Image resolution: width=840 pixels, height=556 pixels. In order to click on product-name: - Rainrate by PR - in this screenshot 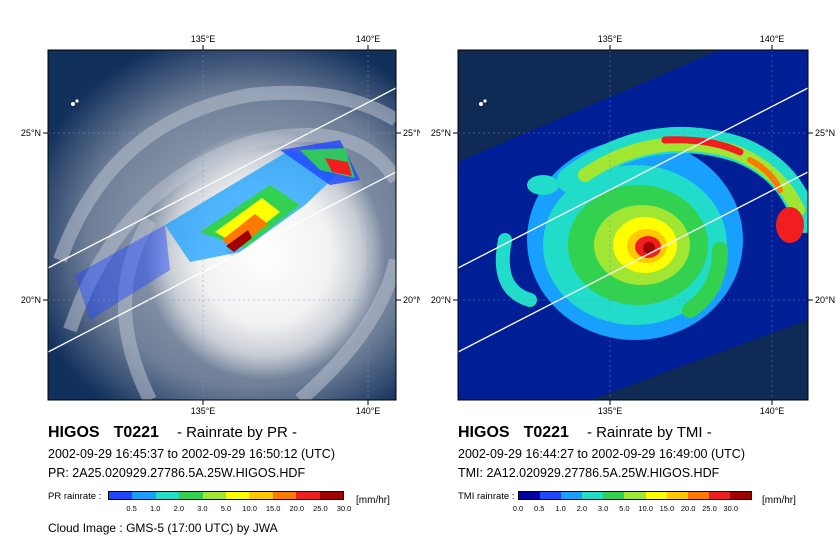, I will do `click(236, 432)`.